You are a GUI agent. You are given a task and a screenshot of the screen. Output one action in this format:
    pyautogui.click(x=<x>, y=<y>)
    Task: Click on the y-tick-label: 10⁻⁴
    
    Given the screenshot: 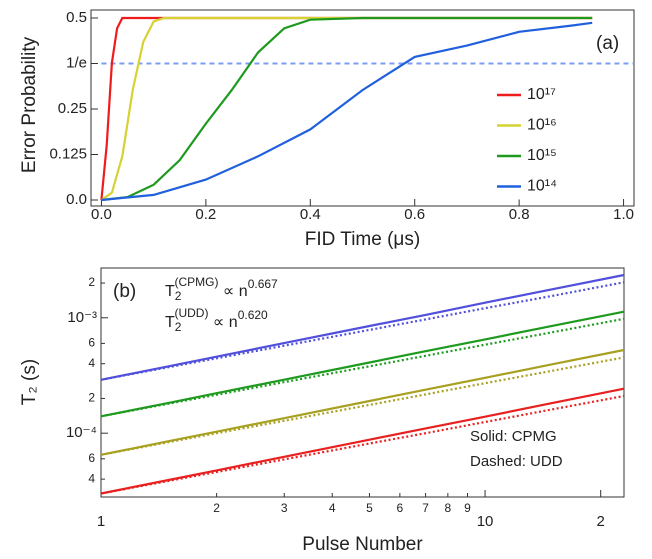 What is the action you would take?
    pyautogui.click(x=81, y=432)
    